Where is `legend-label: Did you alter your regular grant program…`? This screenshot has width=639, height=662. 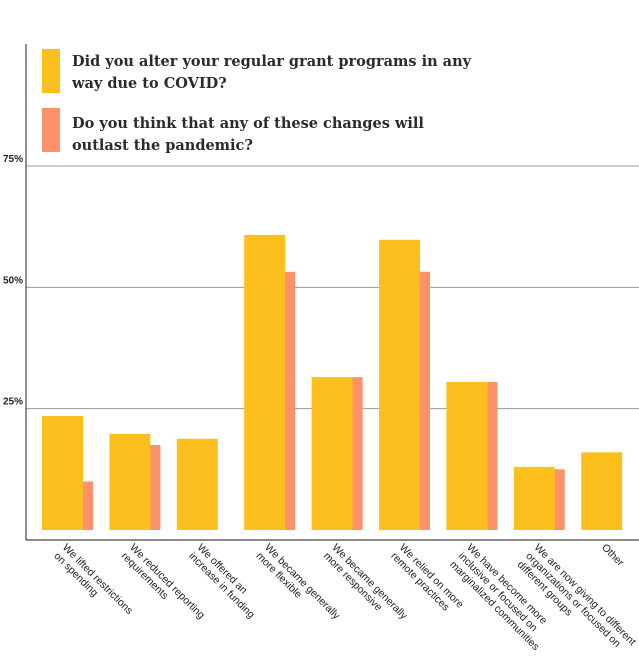 legend-label: Did you alter your regular grant program… is located at coordinates (271, 72).